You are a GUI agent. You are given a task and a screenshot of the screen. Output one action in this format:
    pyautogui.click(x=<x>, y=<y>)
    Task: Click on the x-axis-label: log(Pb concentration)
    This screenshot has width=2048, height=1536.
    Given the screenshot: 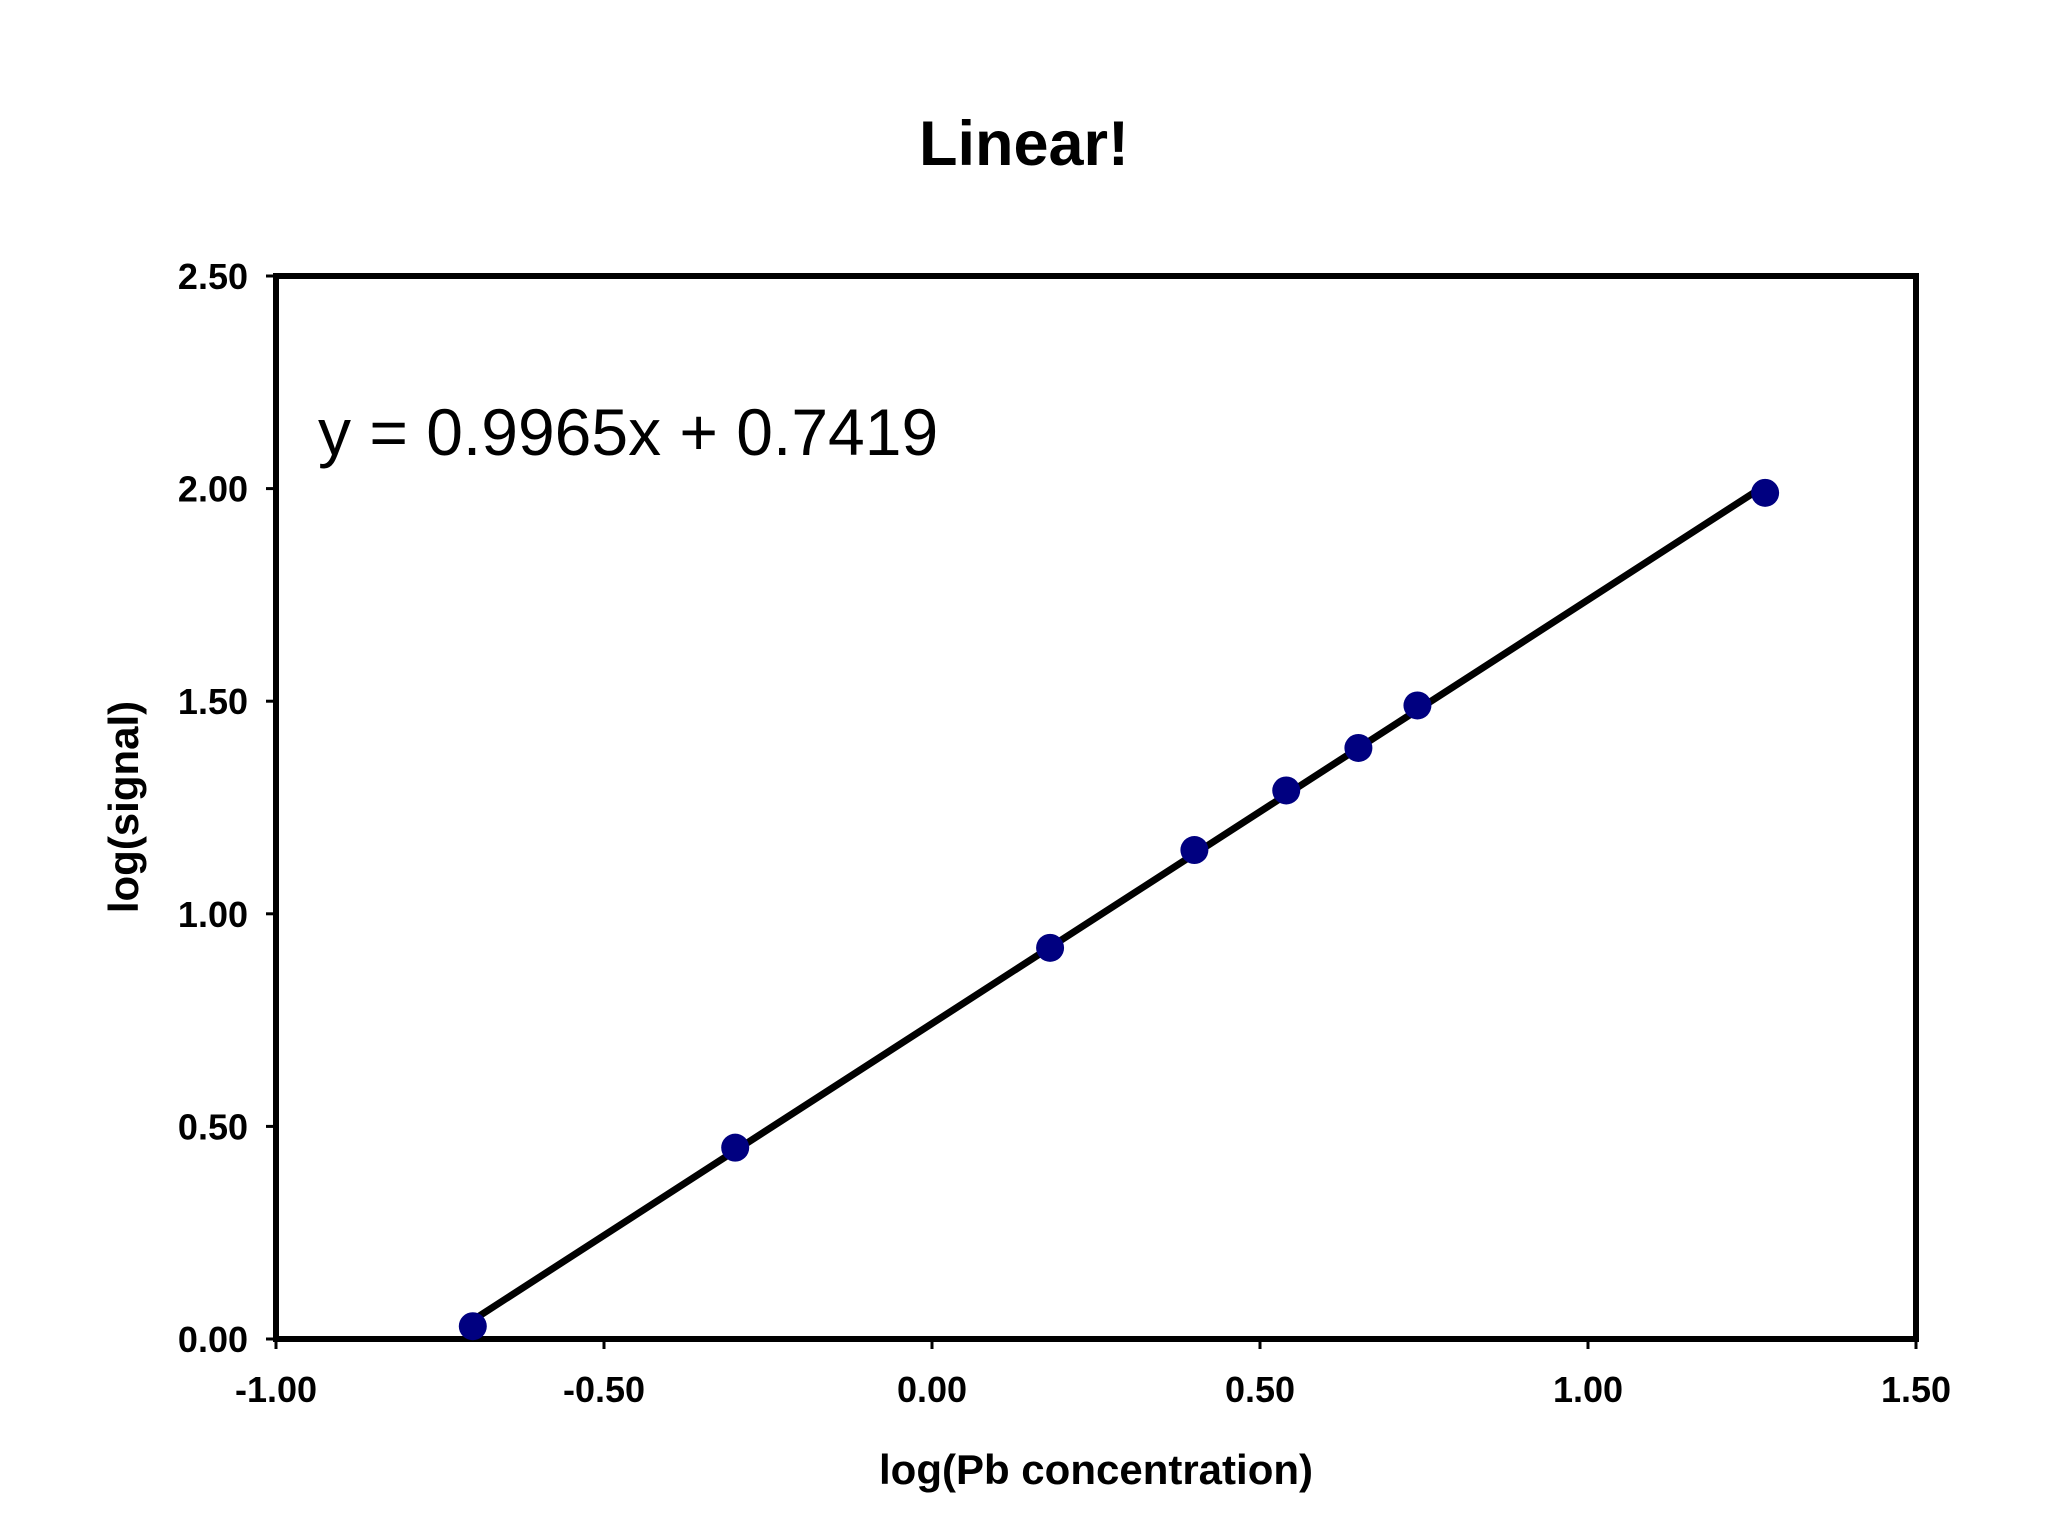 What is the action you would take?
    pyautogui.click(x=1096, y=1469)
    